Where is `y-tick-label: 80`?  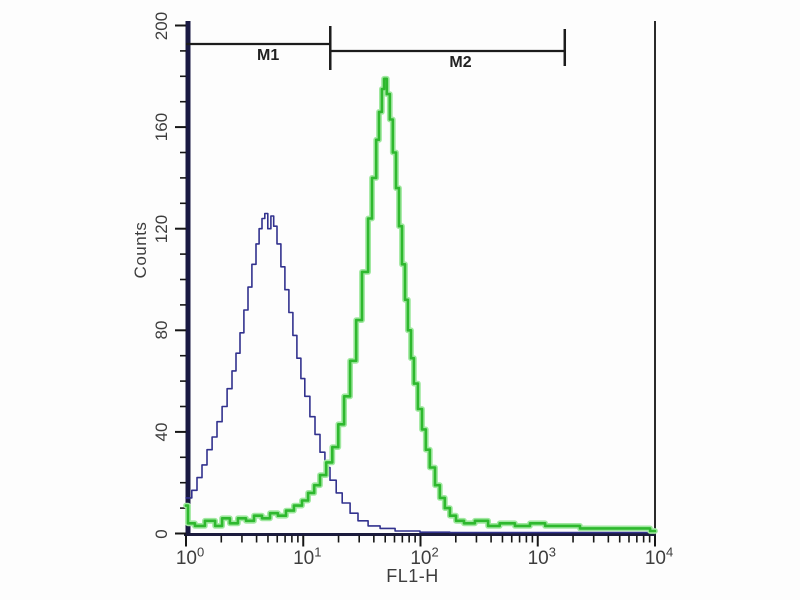 y-tick-label: 80 is located at coordinates (161, 330).